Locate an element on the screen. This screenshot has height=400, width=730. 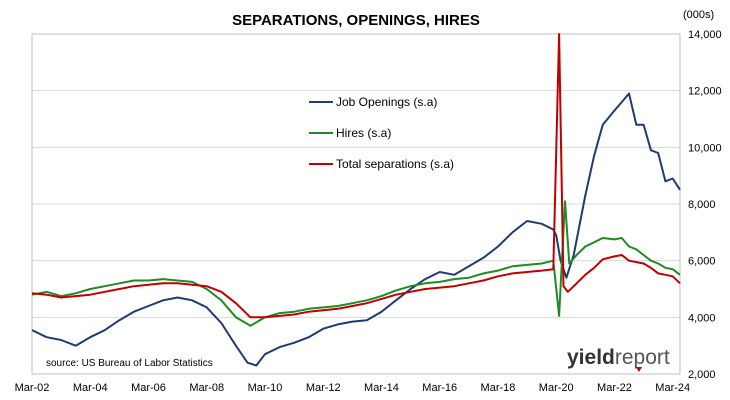
x-tick-label: Mar-12 is located at coordinates (323, 388).